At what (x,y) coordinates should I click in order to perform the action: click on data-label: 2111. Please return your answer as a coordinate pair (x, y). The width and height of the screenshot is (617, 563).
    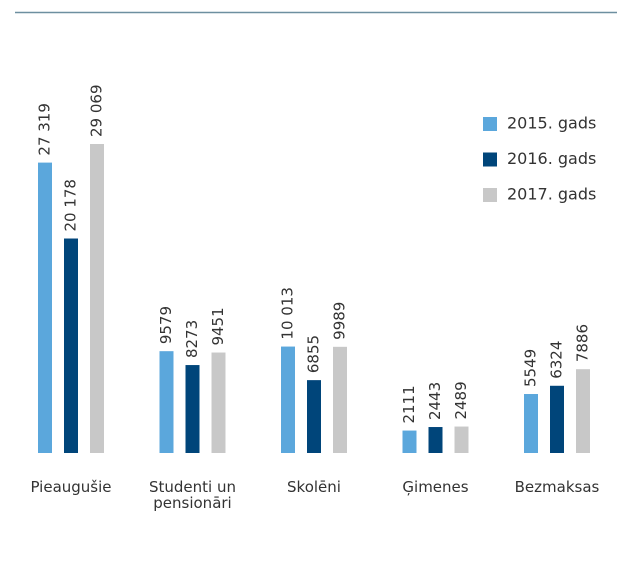
    Looking at the image, I should click on (409, 404).